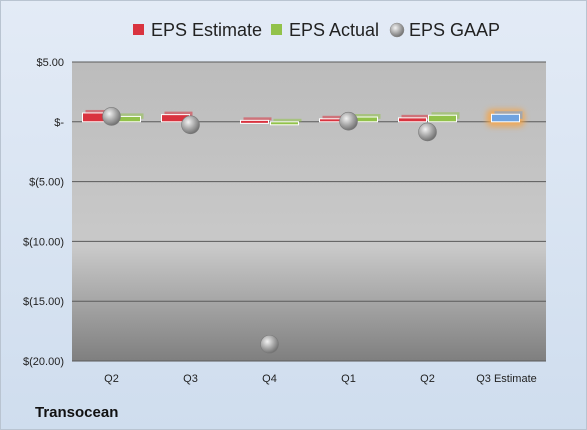 The width and height of the screenshot is (587, 430). What do you see at coordinates (46, 183) in the screenshot?
I see `y-tick-label: $(5.00)` at bounding box center [46, 183].